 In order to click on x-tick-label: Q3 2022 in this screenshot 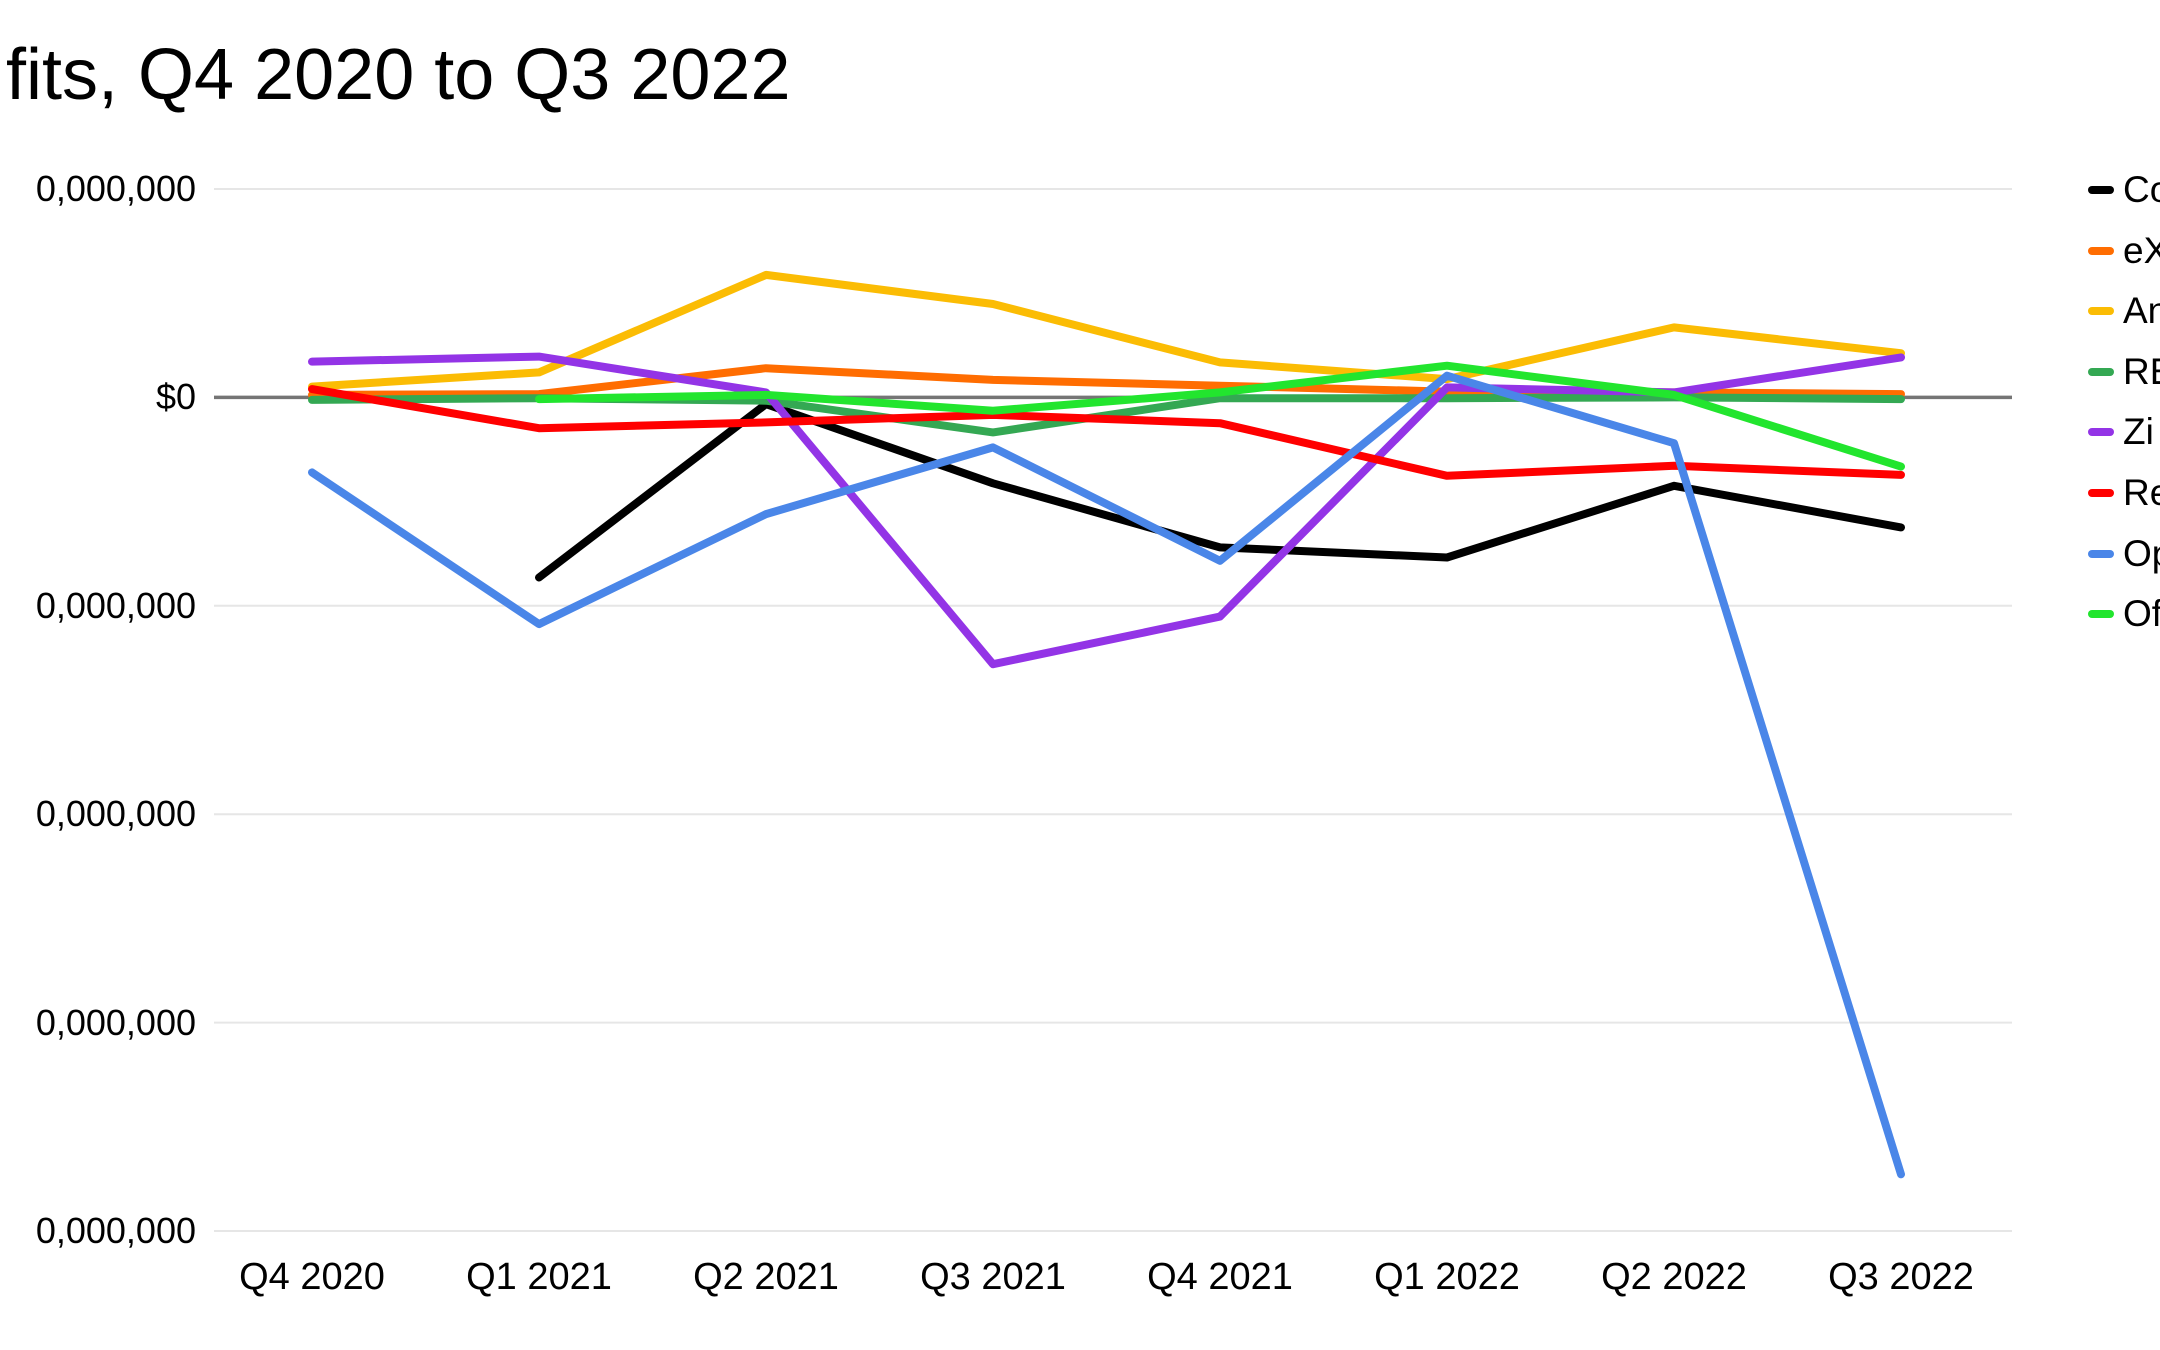, I will do `click(1901, 1277)`.